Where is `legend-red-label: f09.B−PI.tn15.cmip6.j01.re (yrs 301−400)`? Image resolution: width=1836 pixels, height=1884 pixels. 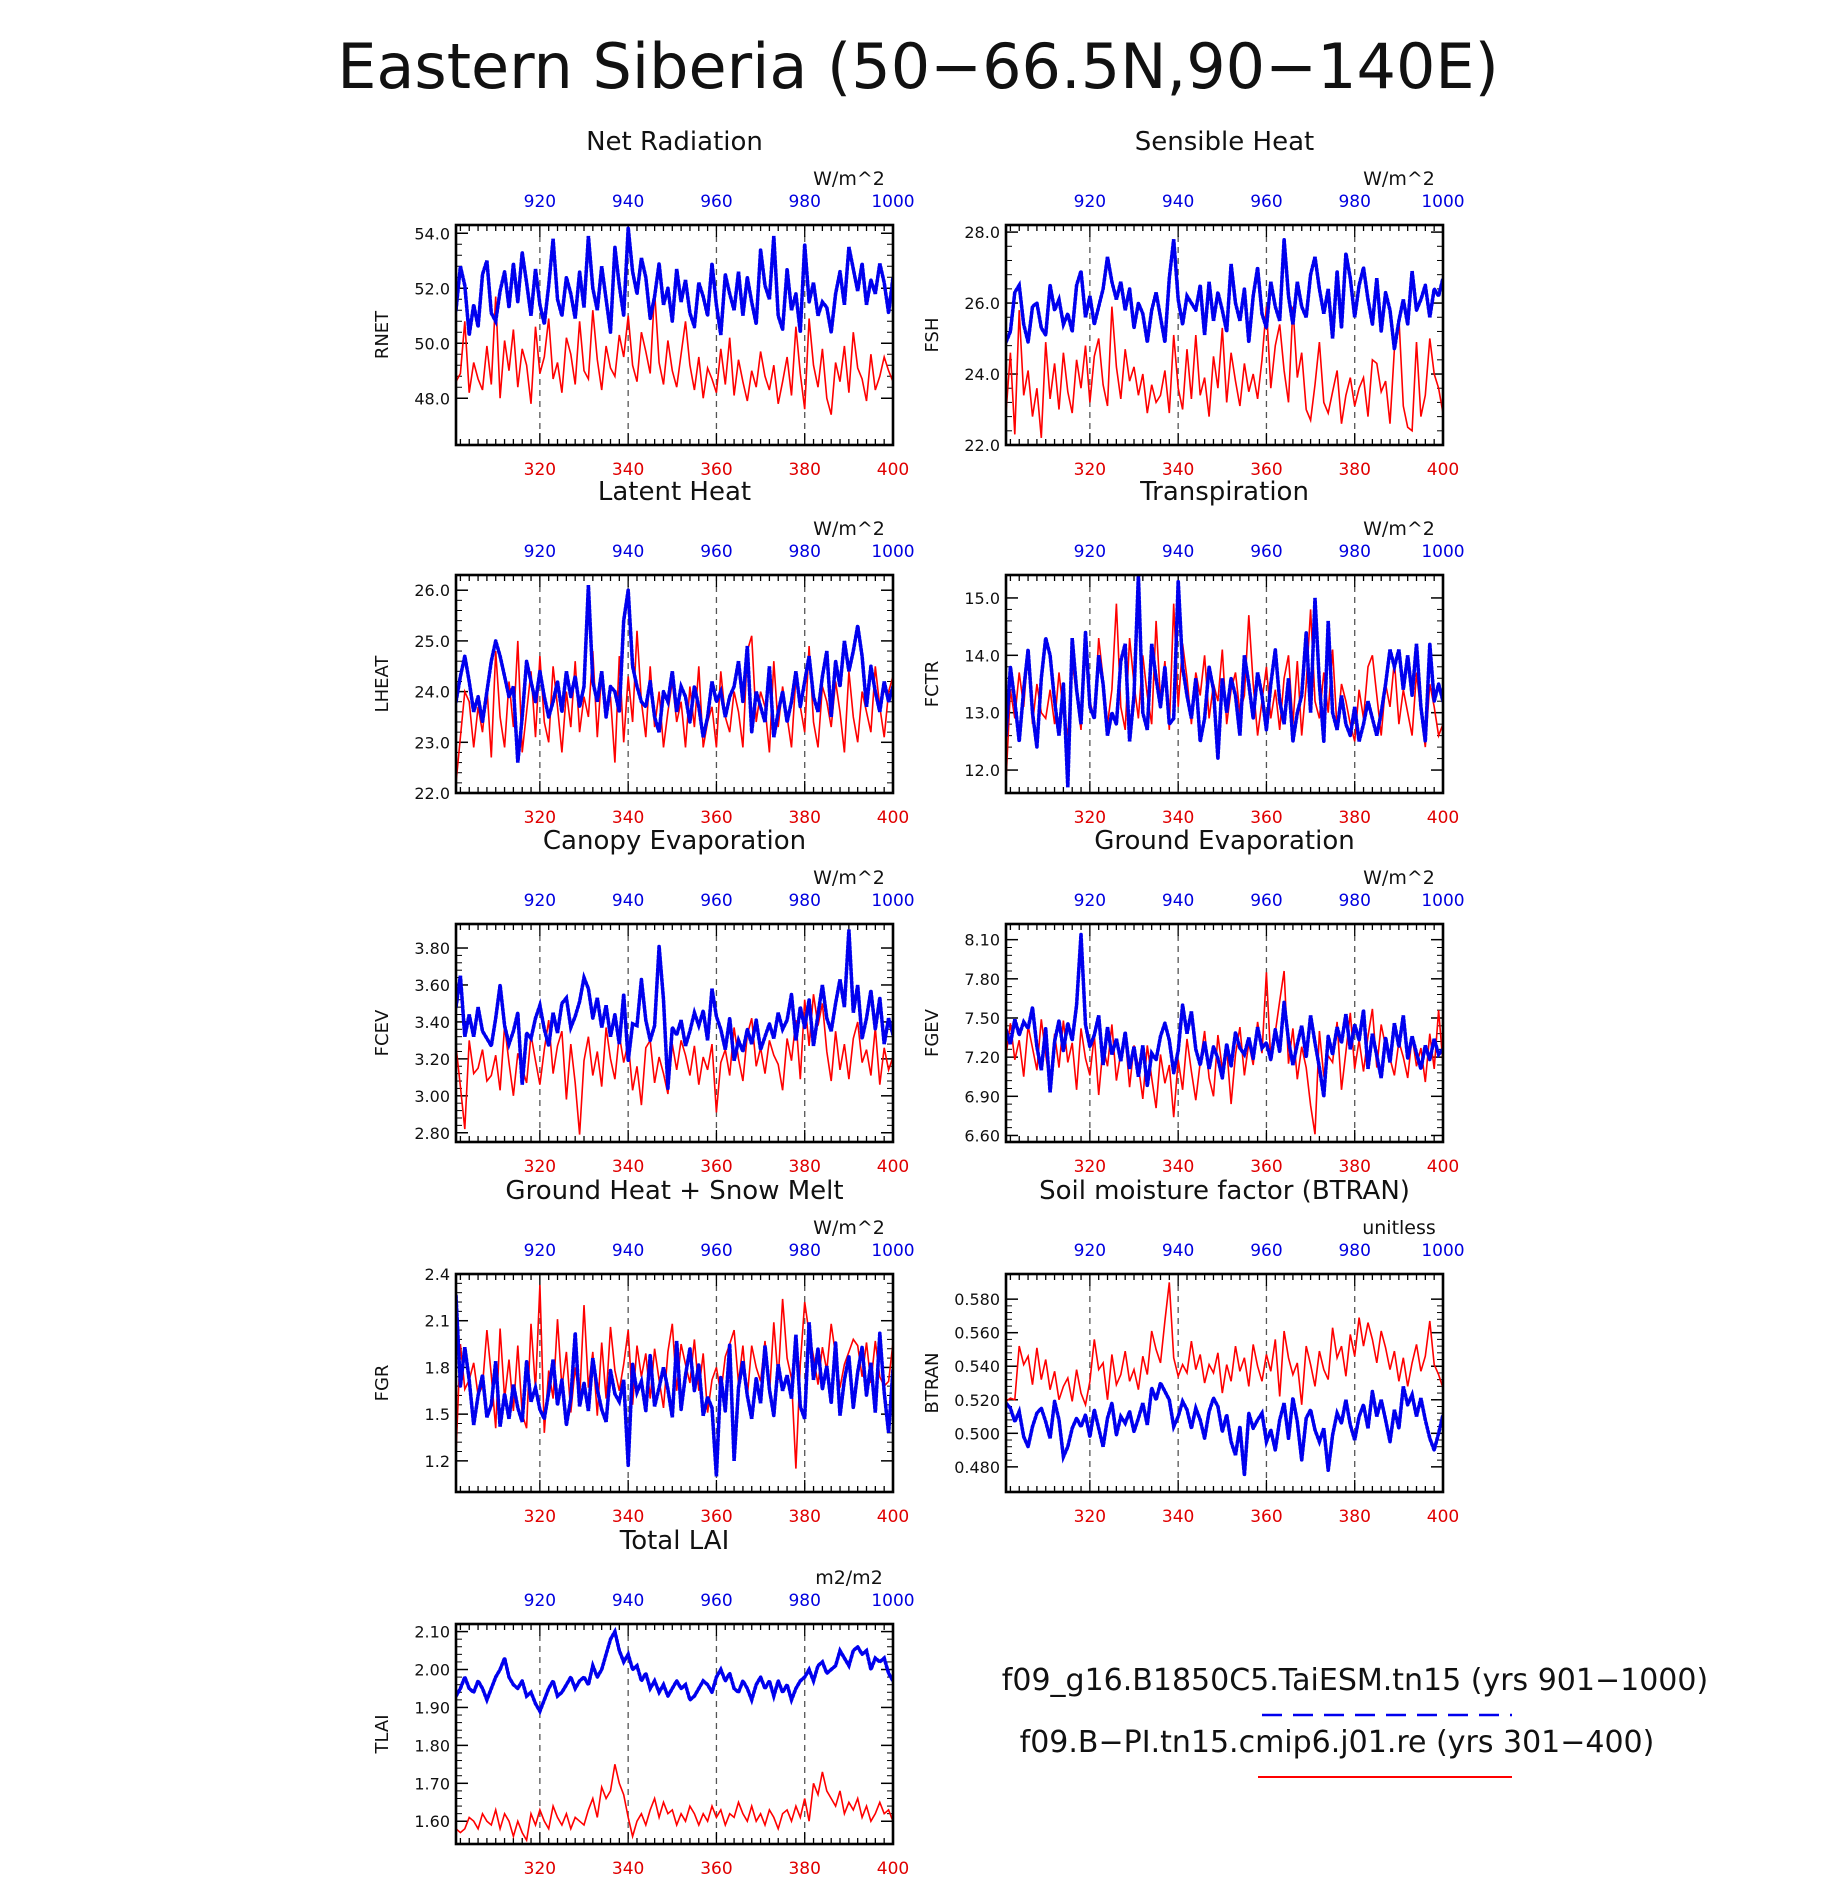
legend-red-label: f09.B−PI.tn15.cmip6.j01.re (yrs 301−400) is located at coordinates (1337, 1742).